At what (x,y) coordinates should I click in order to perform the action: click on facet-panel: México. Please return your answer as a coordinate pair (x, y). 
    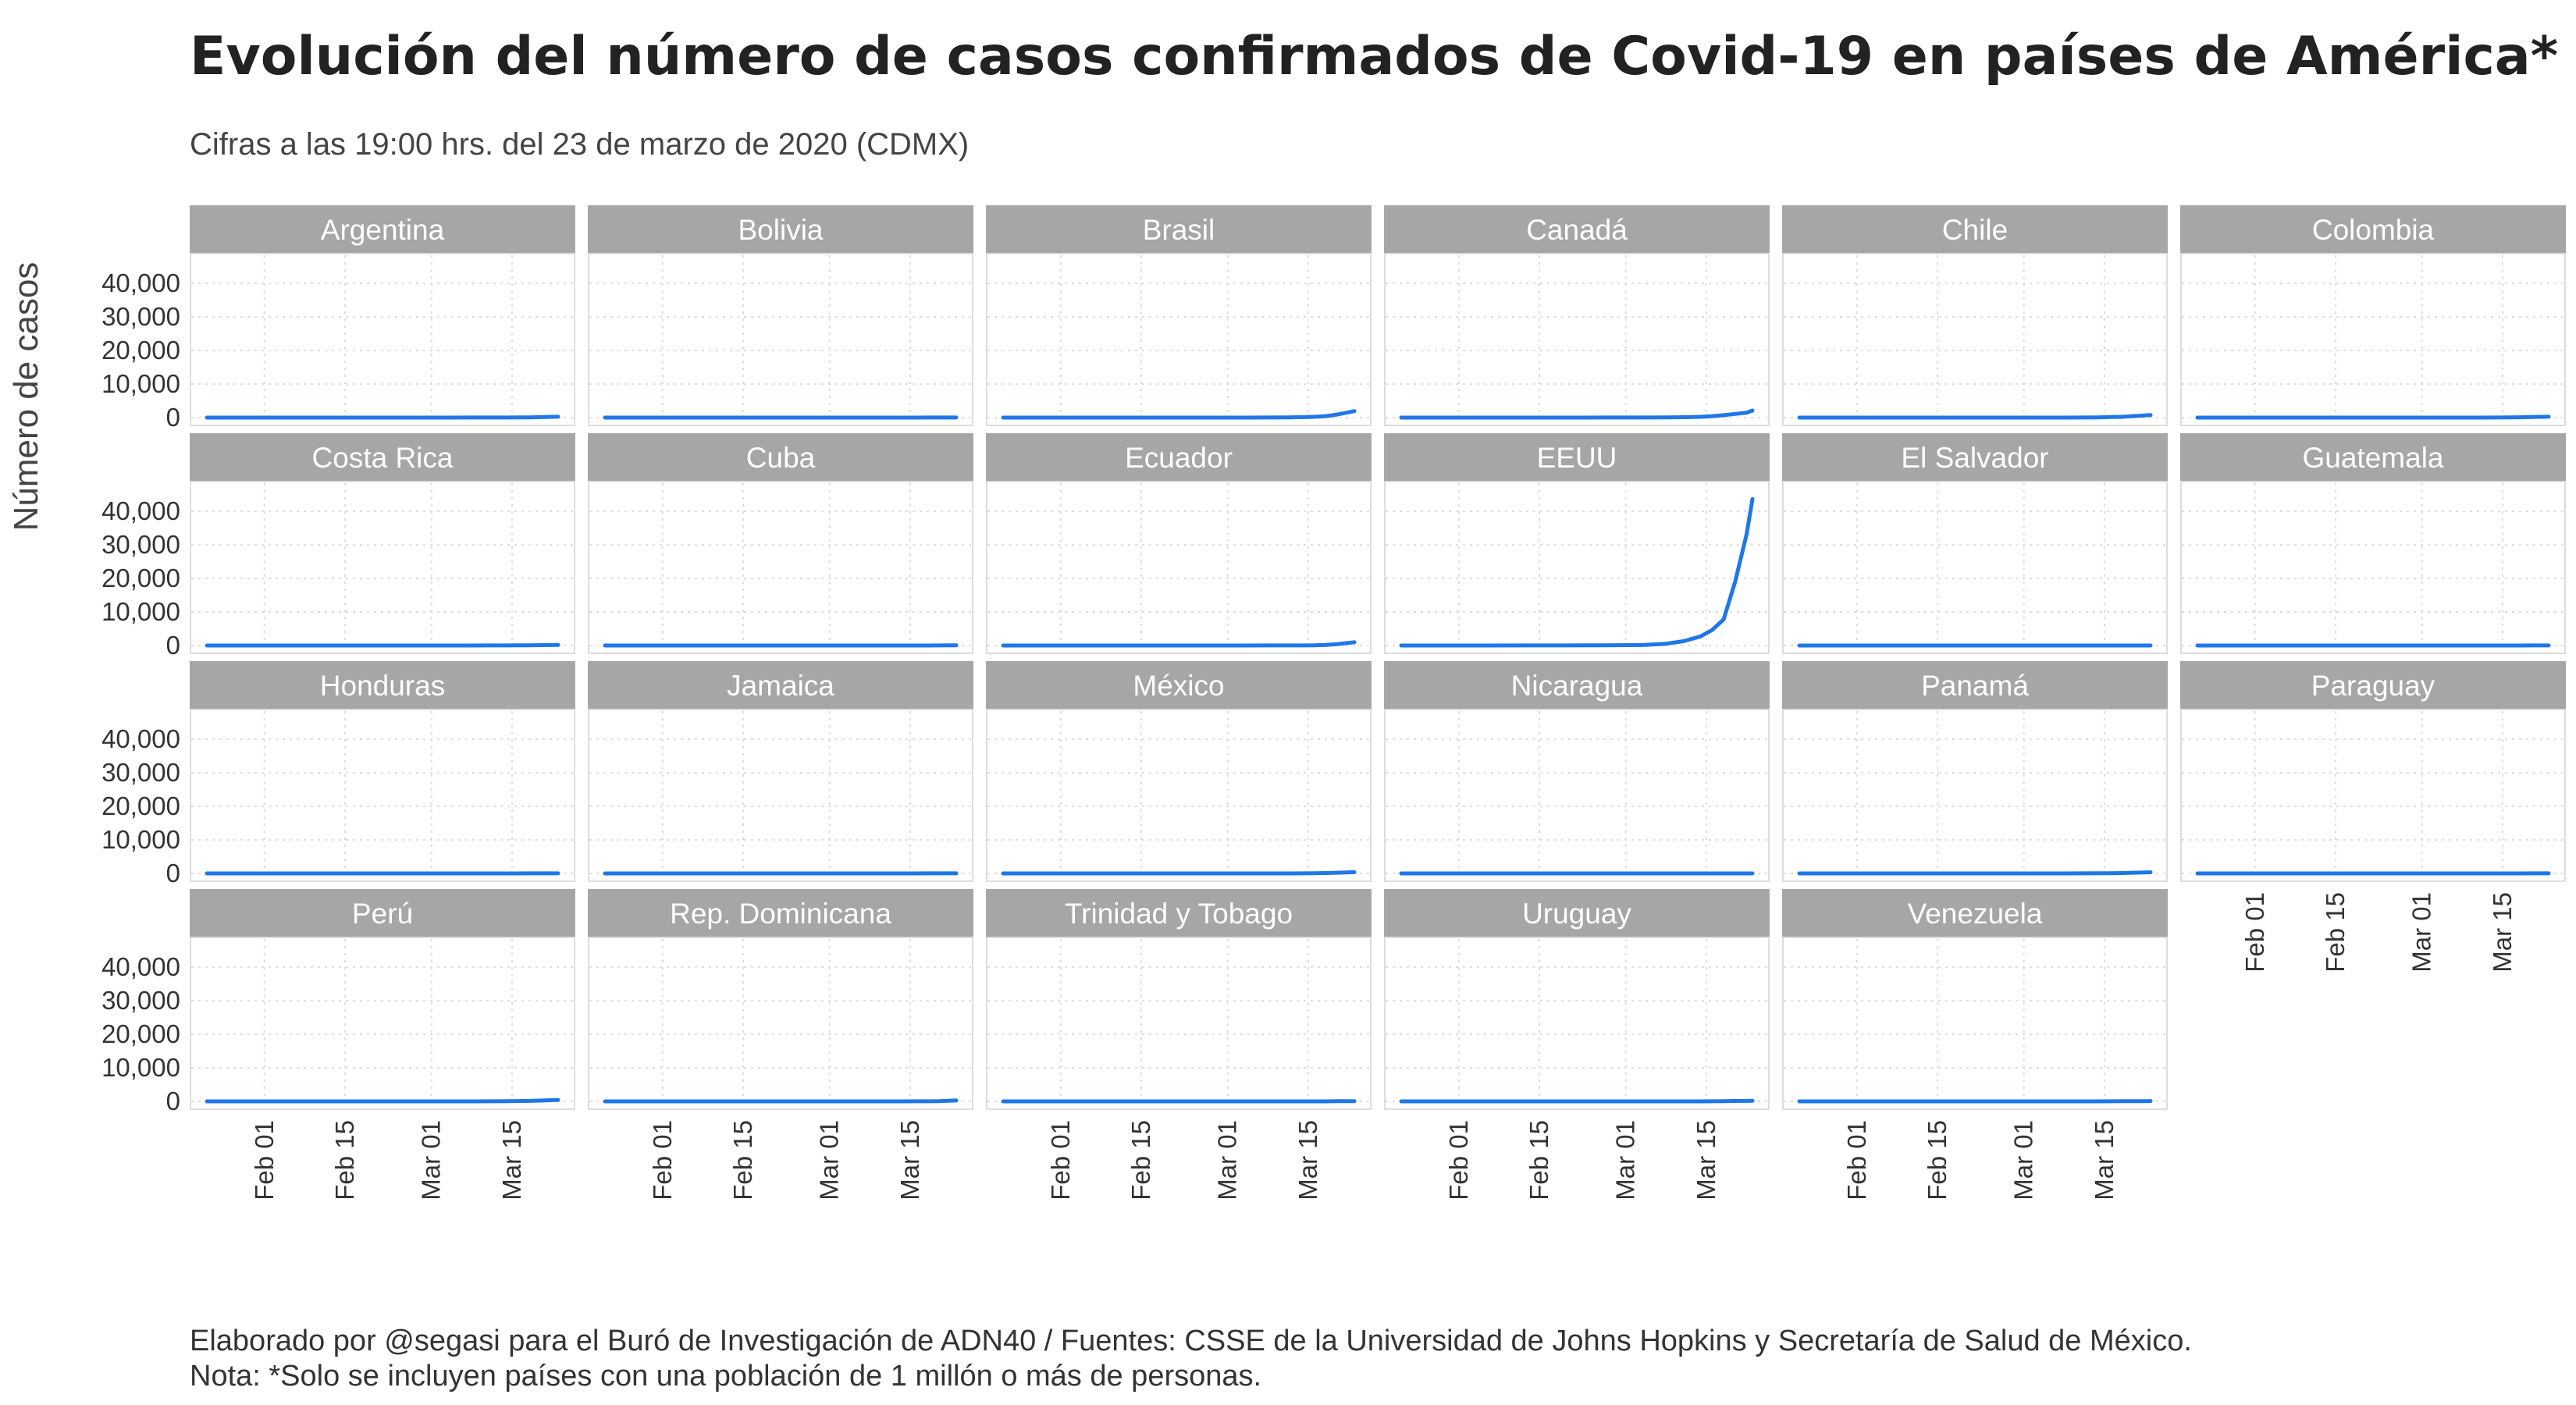
    Looking at the image, I should click on (1179, 772).